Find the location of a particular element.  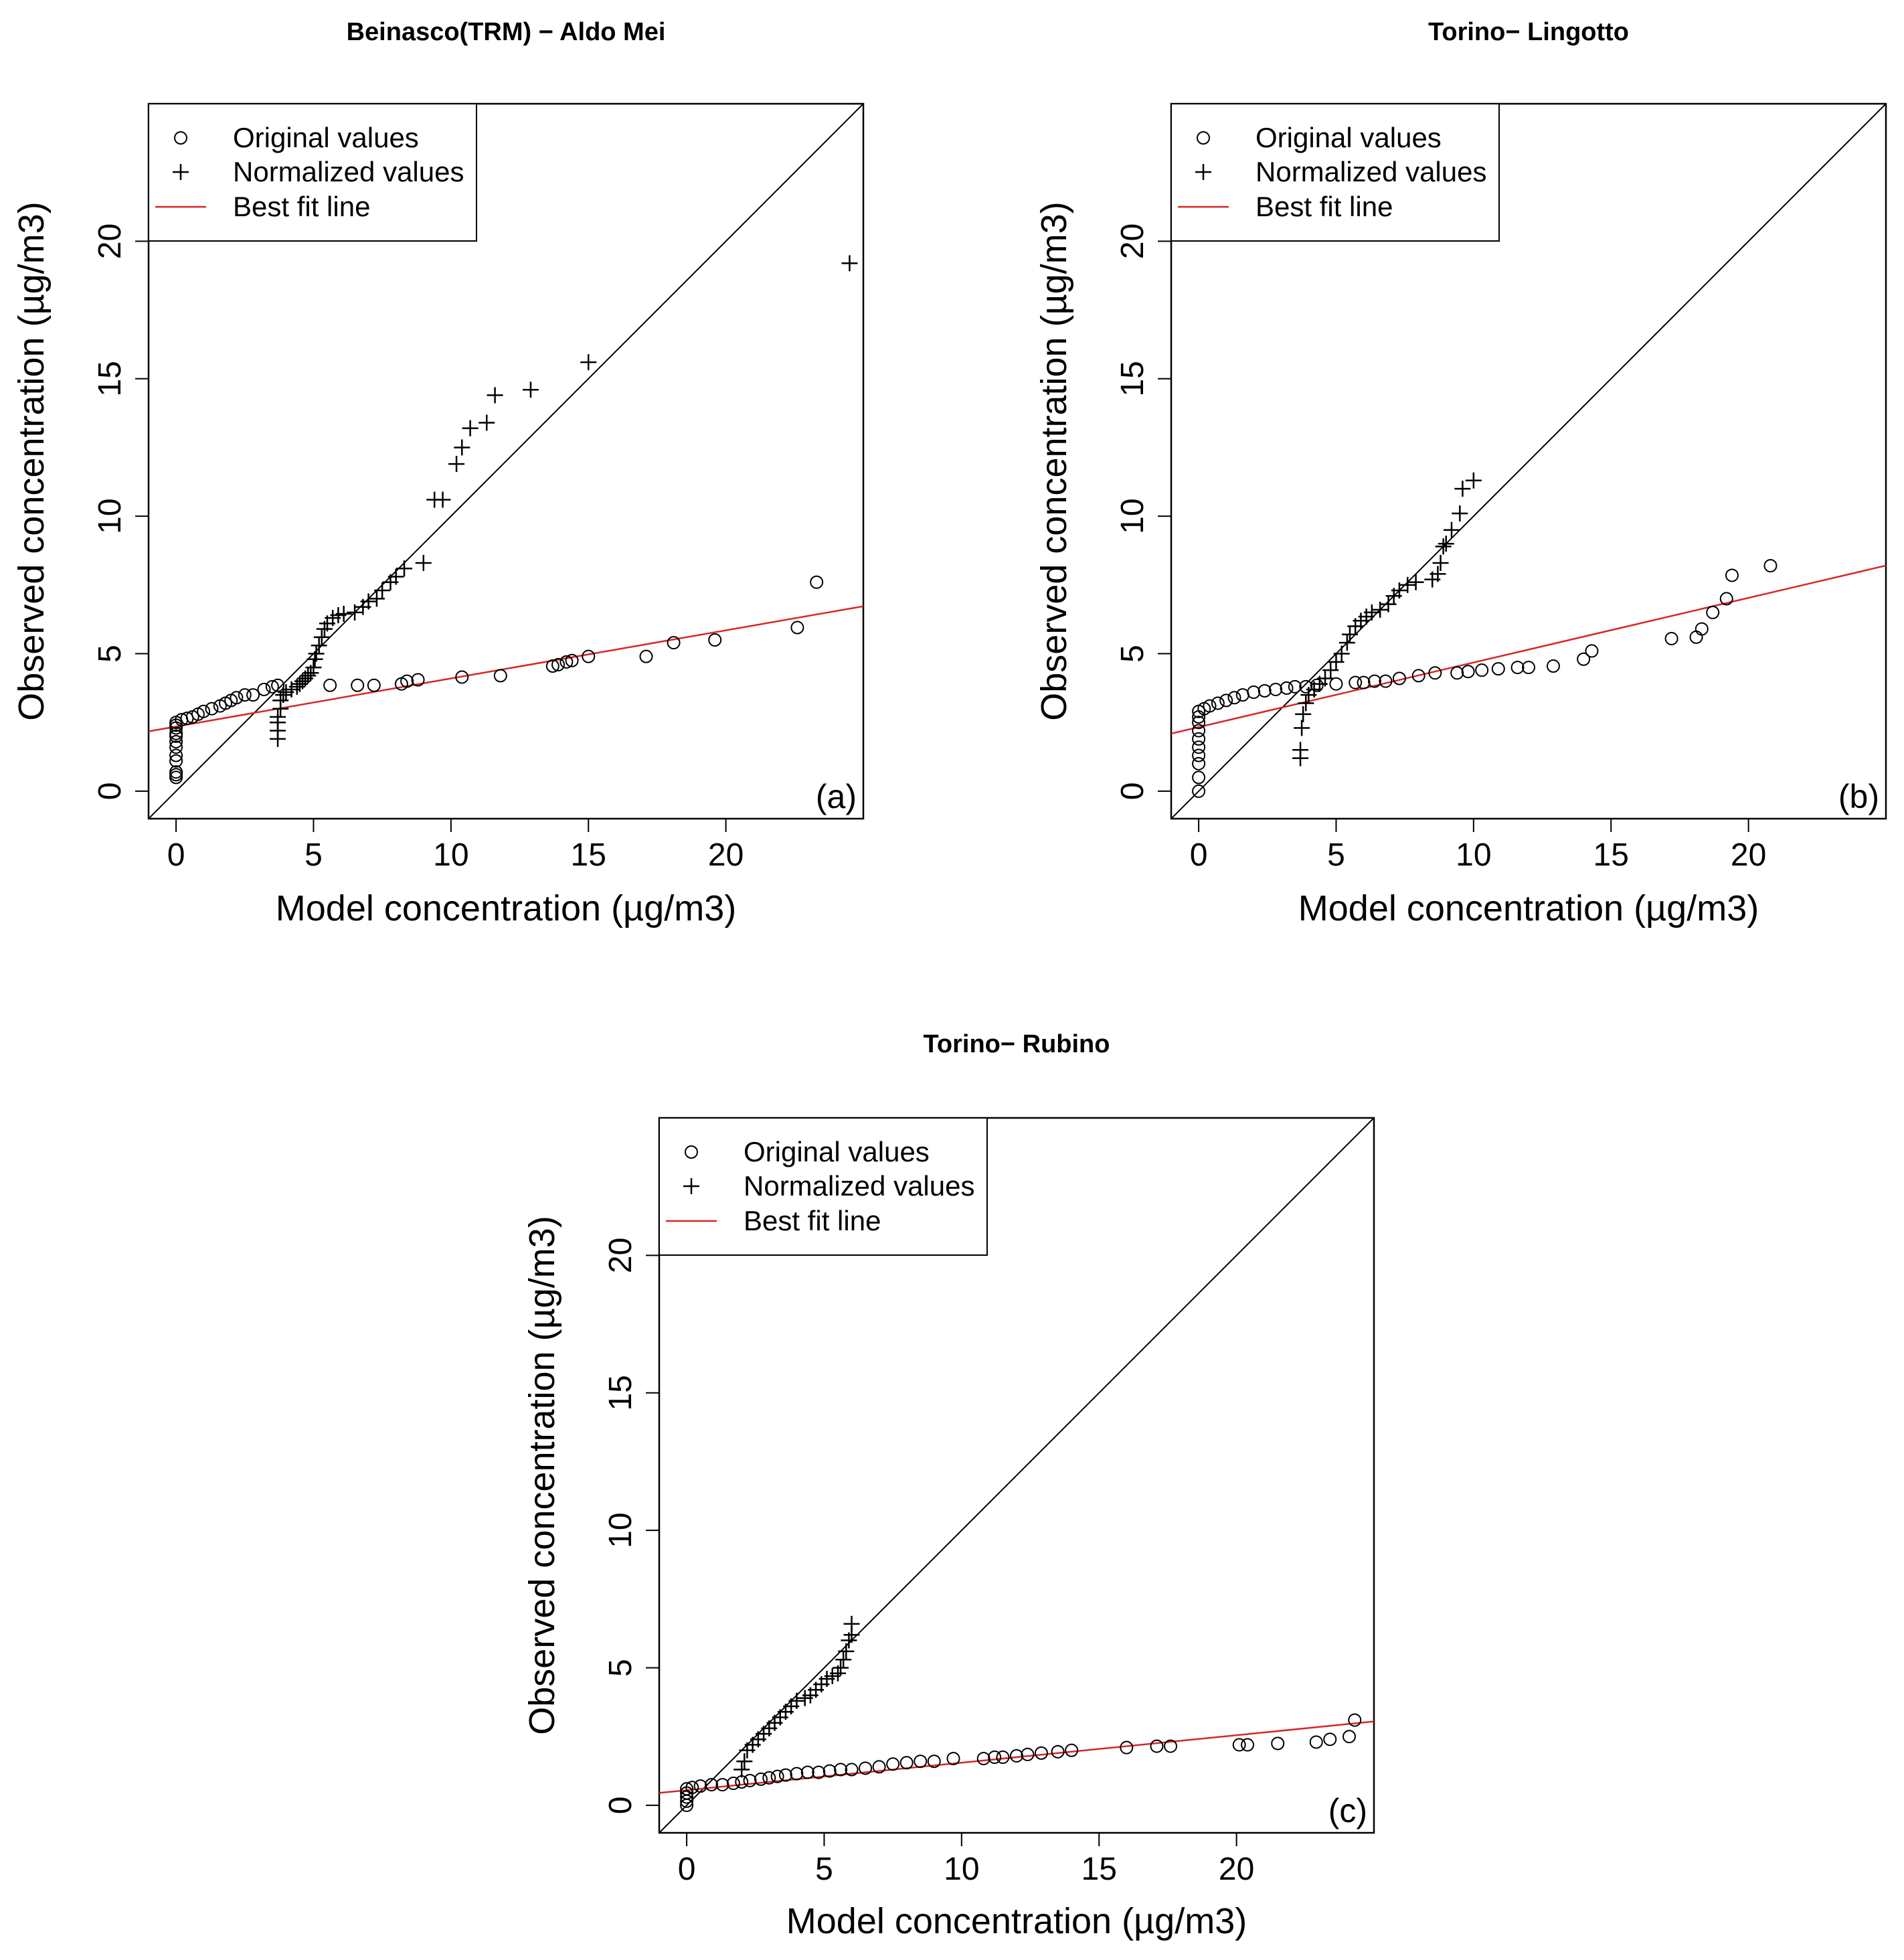

plot-frame is located at coordinates (1017, 1475).